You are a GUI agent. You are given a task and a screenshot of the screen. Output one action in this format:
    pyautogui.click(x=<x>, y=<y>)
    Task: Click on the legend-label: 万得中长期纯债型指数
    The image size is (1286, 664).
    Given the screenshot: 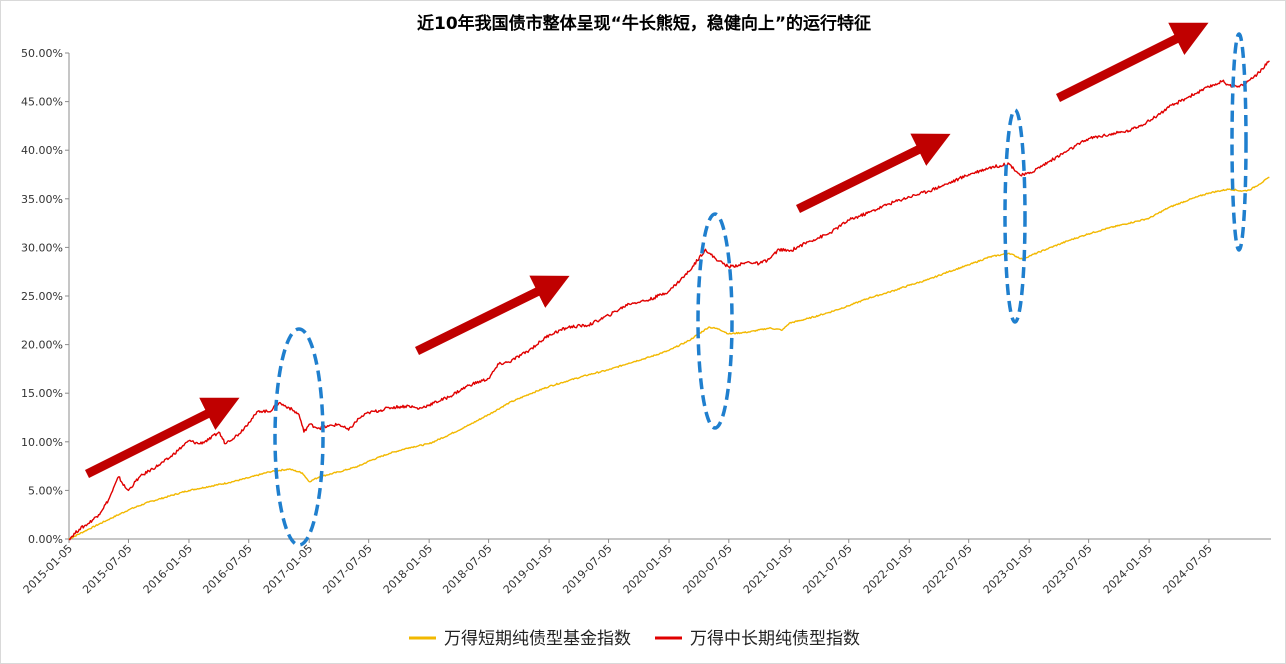 What is the action you would take?
    pyautogui.click(x=775, y=639)
    